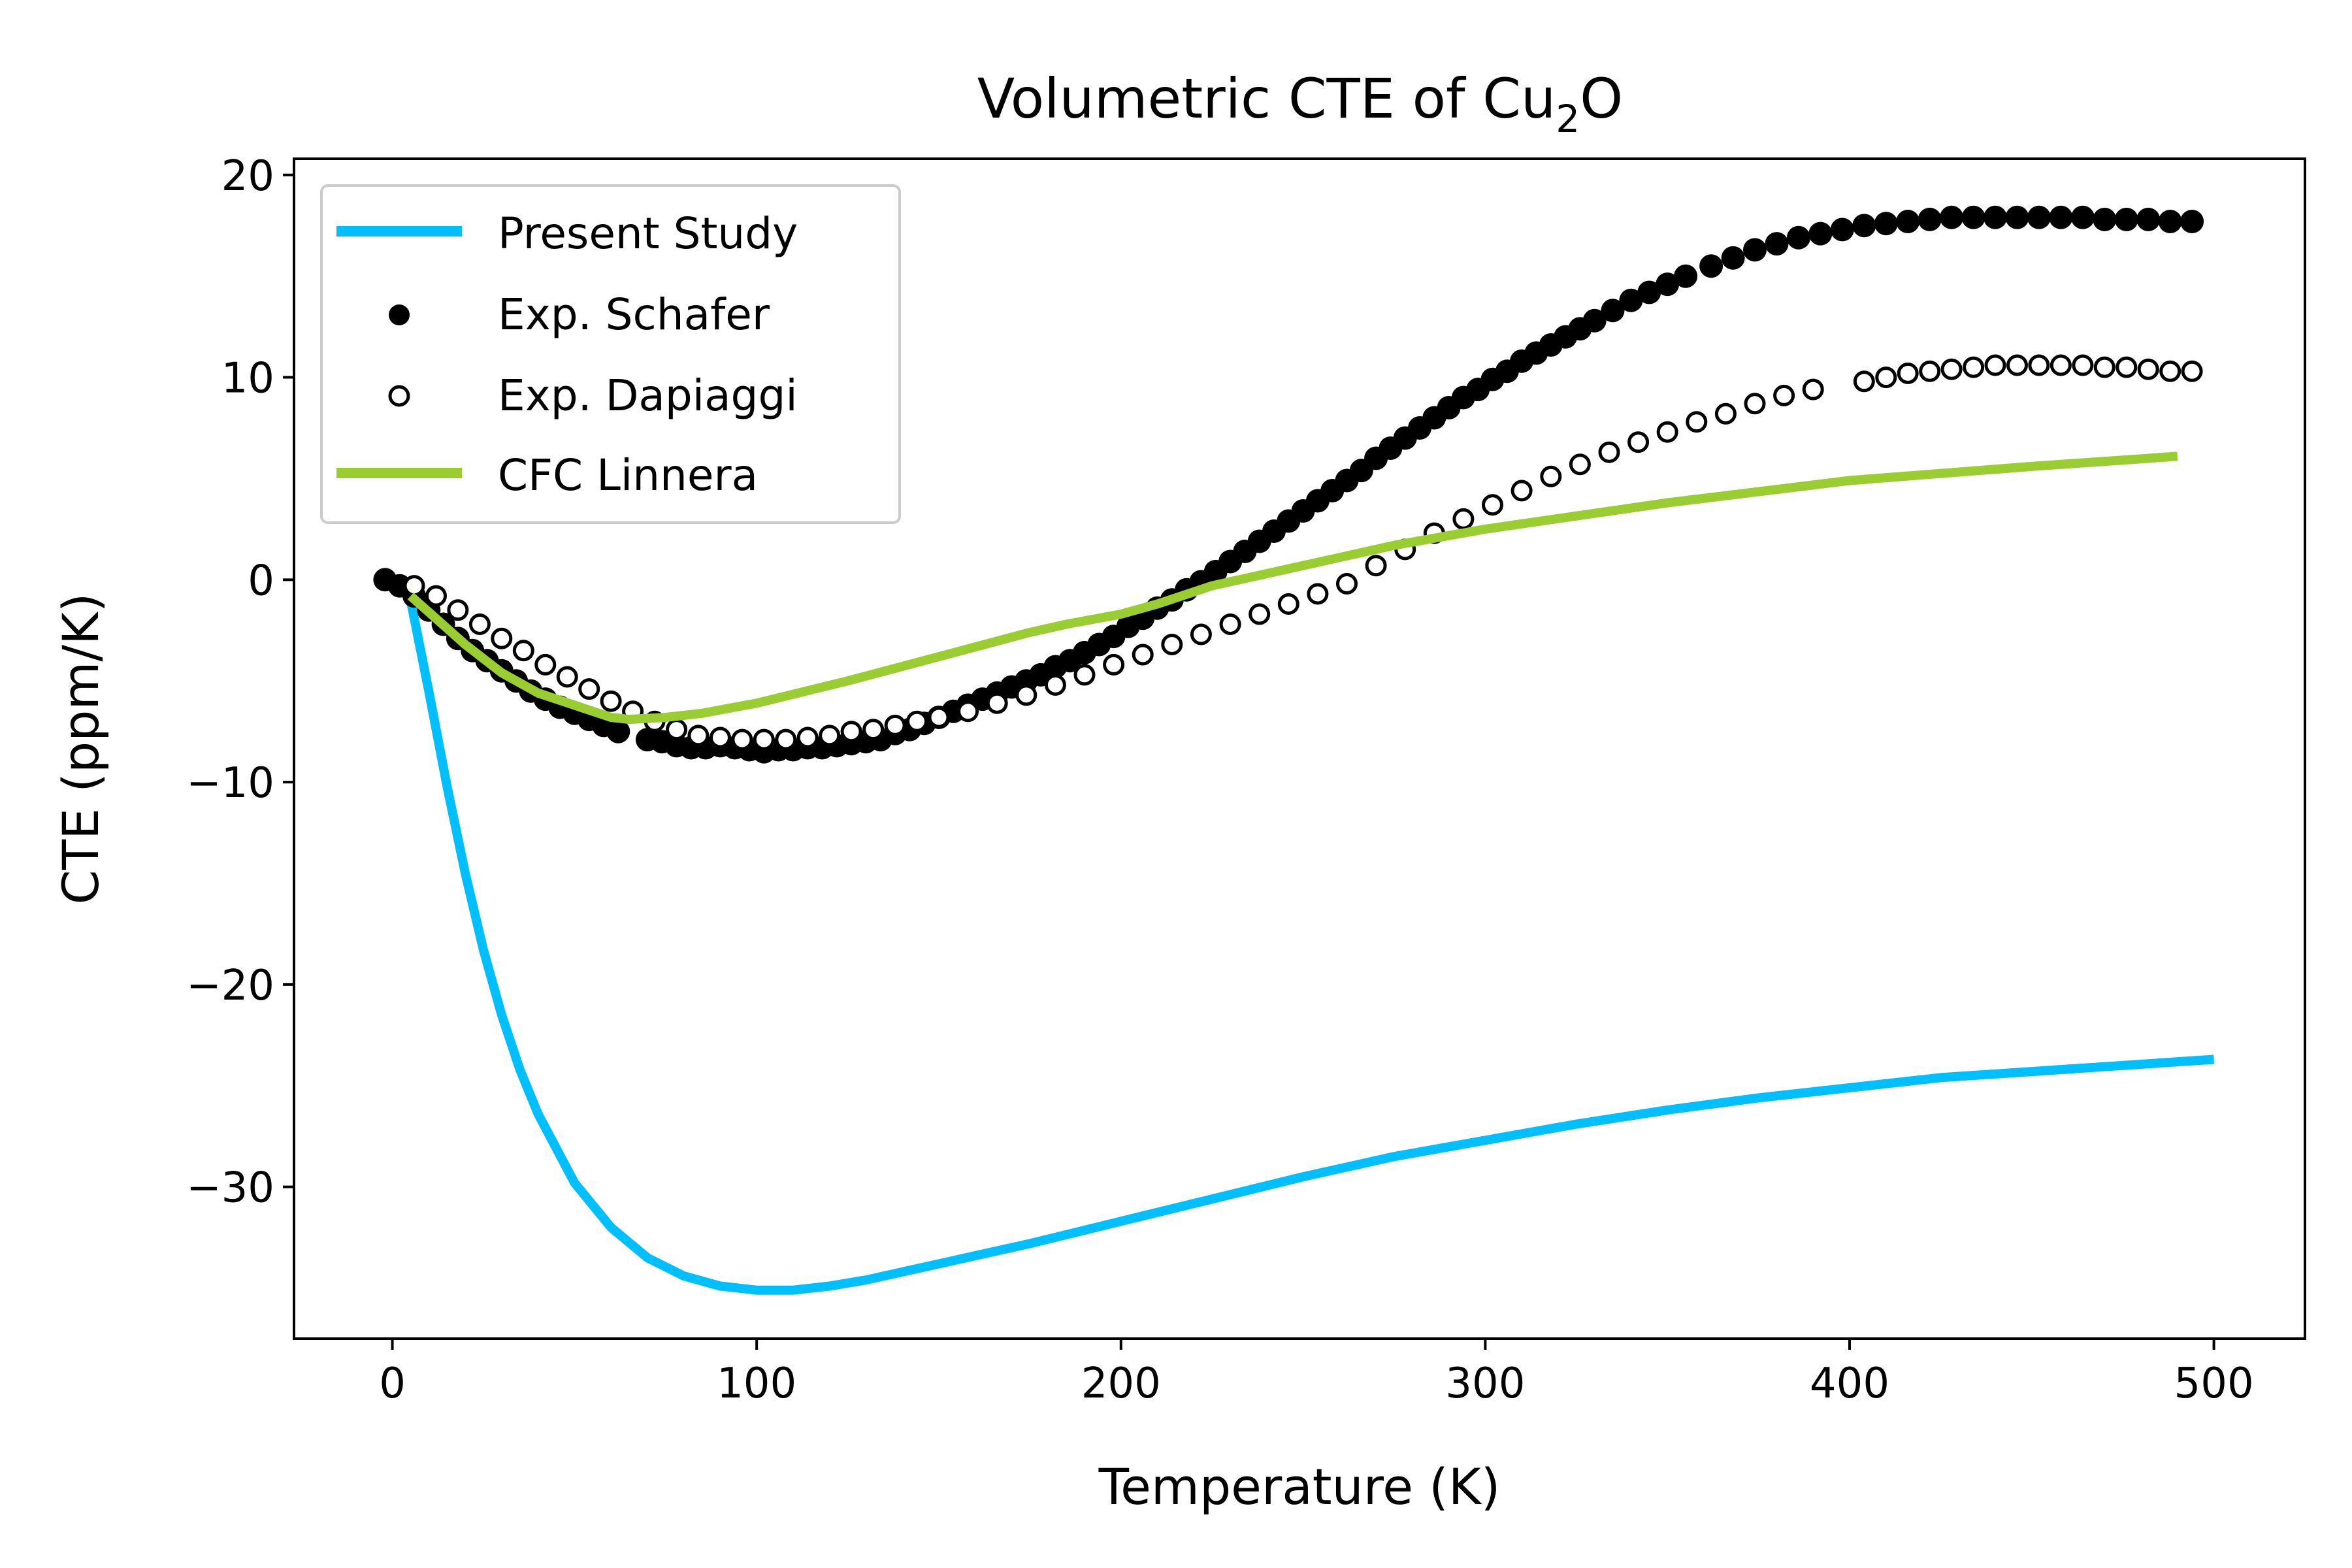 Image resolution: width=2352 pixels, height=1568 pixels. What do you see at coordinates (756, 1384) in the screenshot?
I see `x-tick-label: 100` at bounding box center [756, 1384].